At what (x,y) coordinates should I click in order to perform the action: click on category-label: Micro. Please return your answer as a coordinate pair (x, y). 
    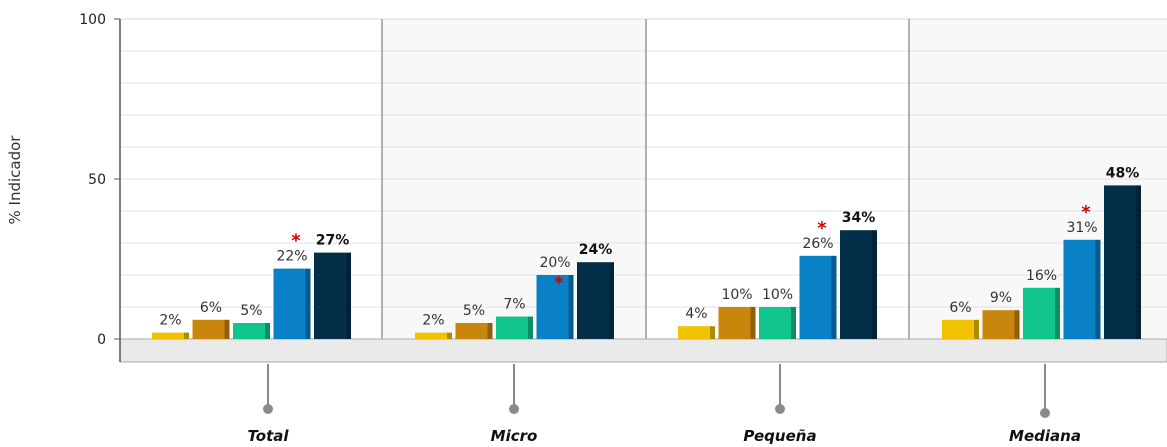
    Looking at the image, I should click on (514, 436).